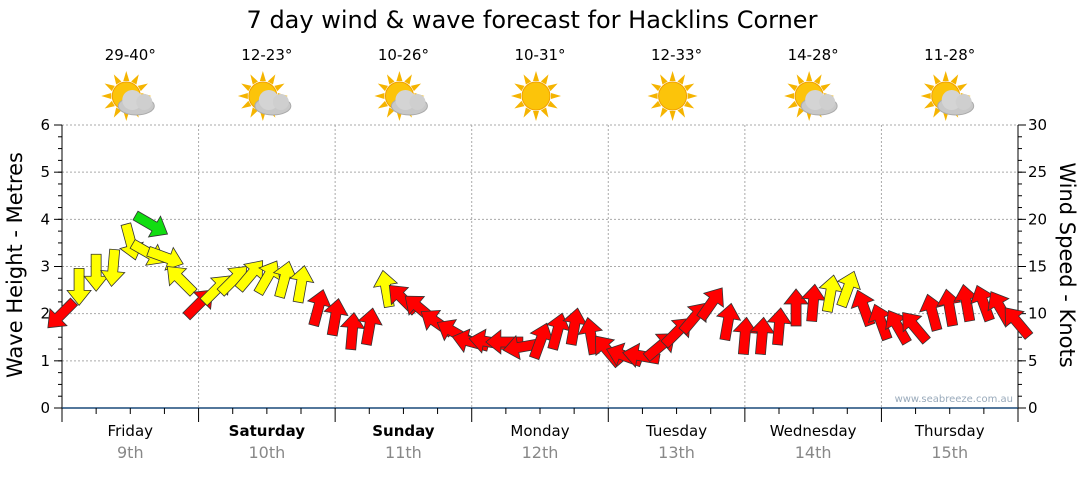 The height and width of the screenshot is (479, 1080). What do you see at coordinates (266, 452) in the screenshot?
I see `date-label: 10th` at bounding box center [266, 452].